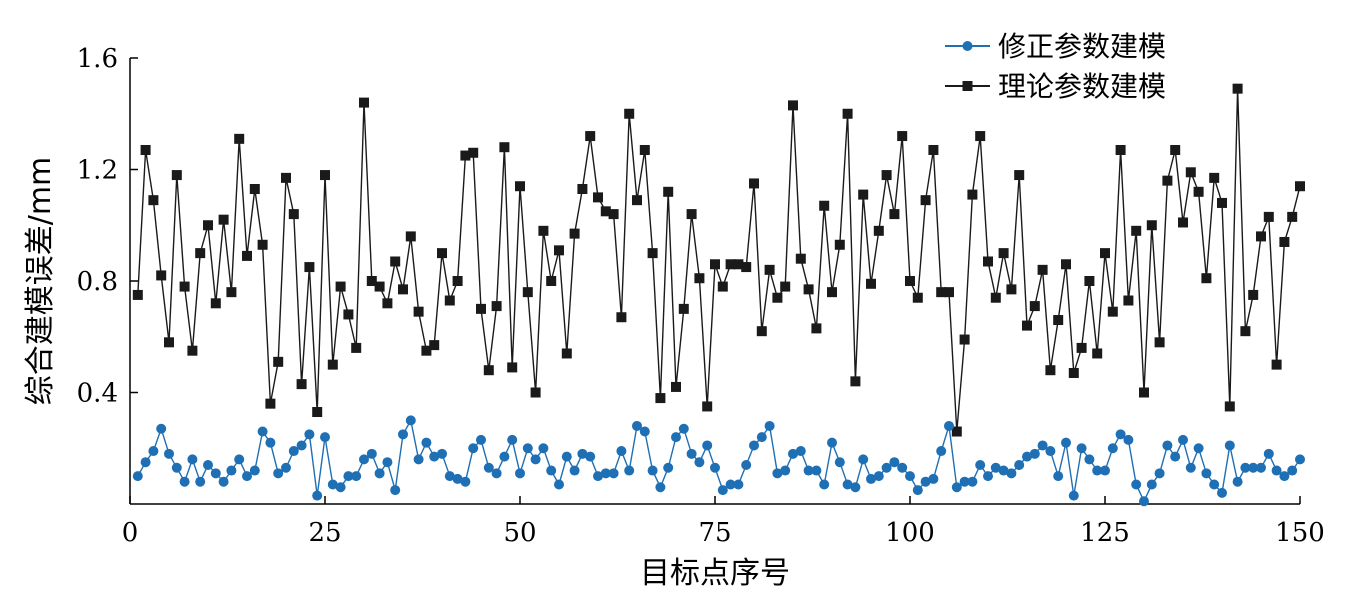  What do you see at coordinates (714, 533) in the screenshot?
I see `x-tick-label: 75` at bounding box center [714, 533].